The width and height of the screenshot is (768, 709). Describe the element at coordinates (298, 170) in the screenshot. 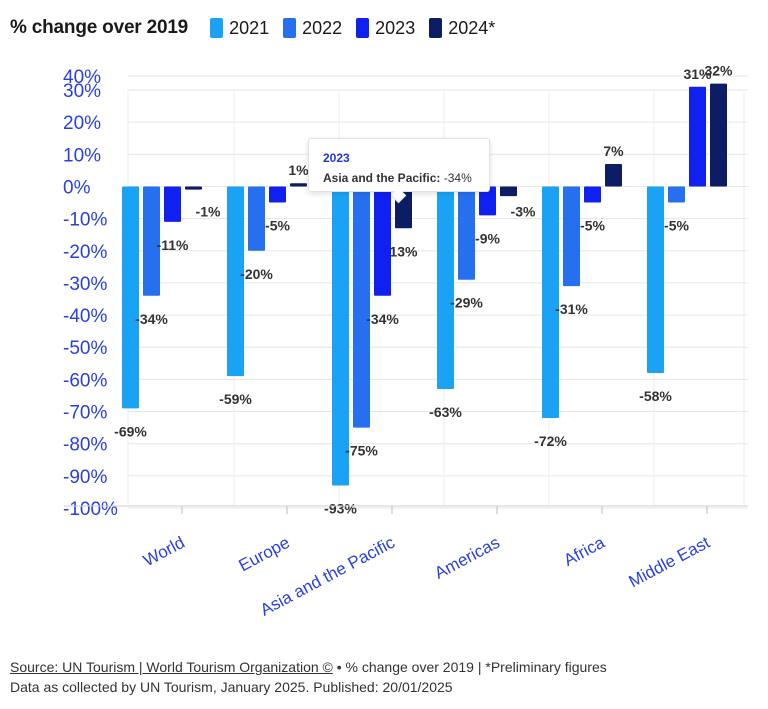

I see `data-label: 1%` at that location.